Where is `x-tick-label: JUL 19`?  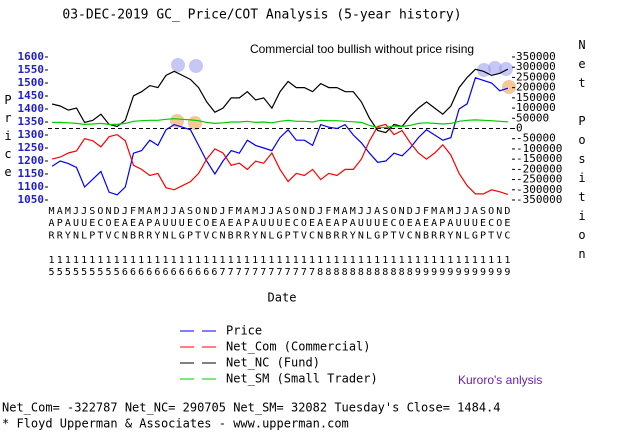
x-tick-label: JUL 19 is located at coordinates (467, 243).